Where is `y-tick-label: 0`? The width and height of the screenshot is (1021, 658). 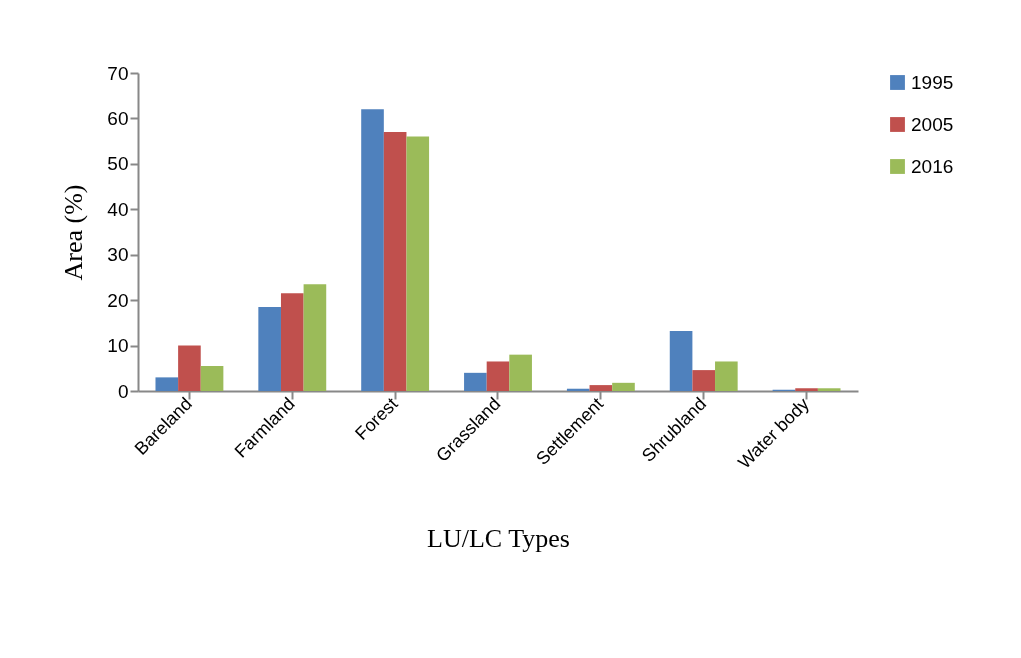 y-tick-label: 0 is located at coordinates (123, 391).